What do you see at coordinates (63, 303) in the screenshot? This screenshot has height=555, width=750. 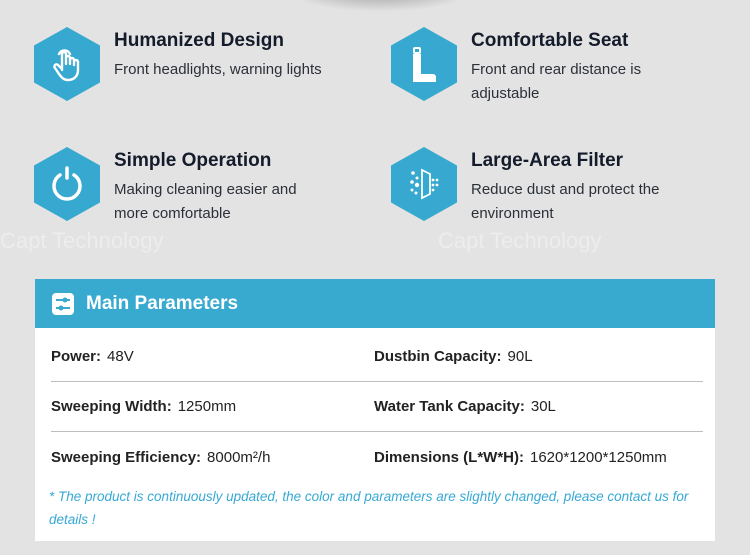 I see `sliders-icon` at bounding box center [63, 303].